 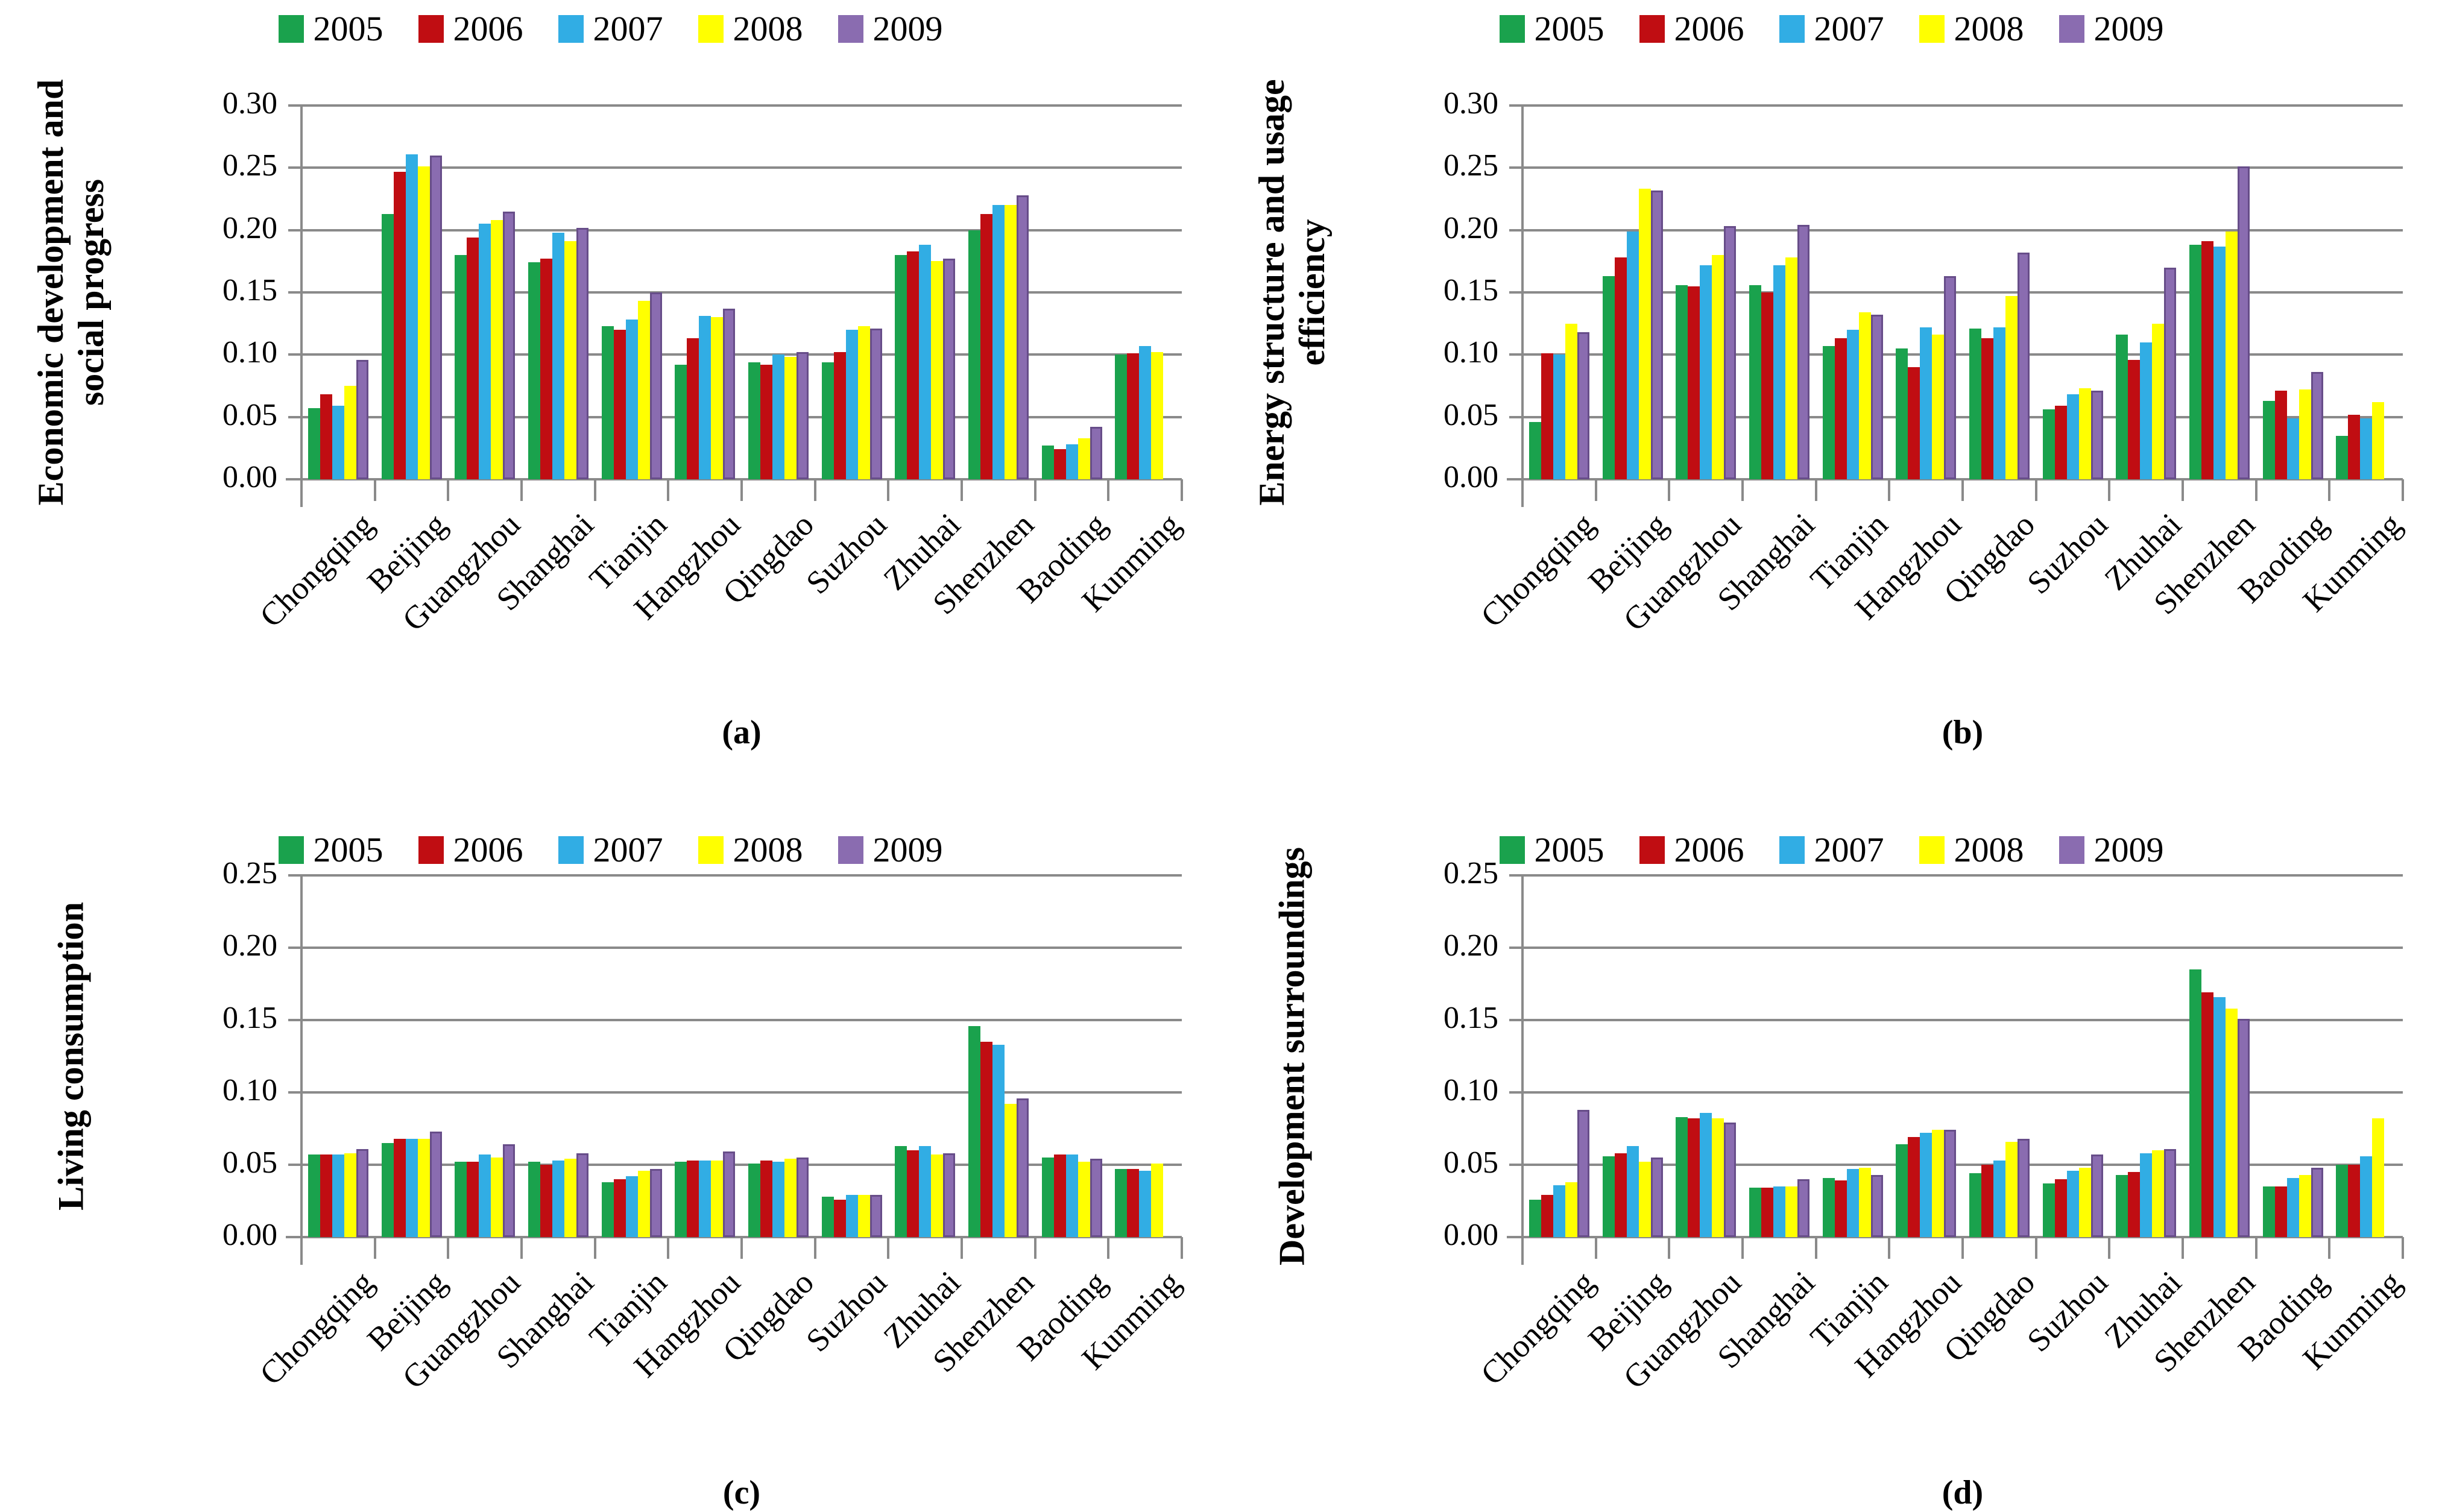 I want to click on bar-Beijing-2007, so click(x=411, y=1188).